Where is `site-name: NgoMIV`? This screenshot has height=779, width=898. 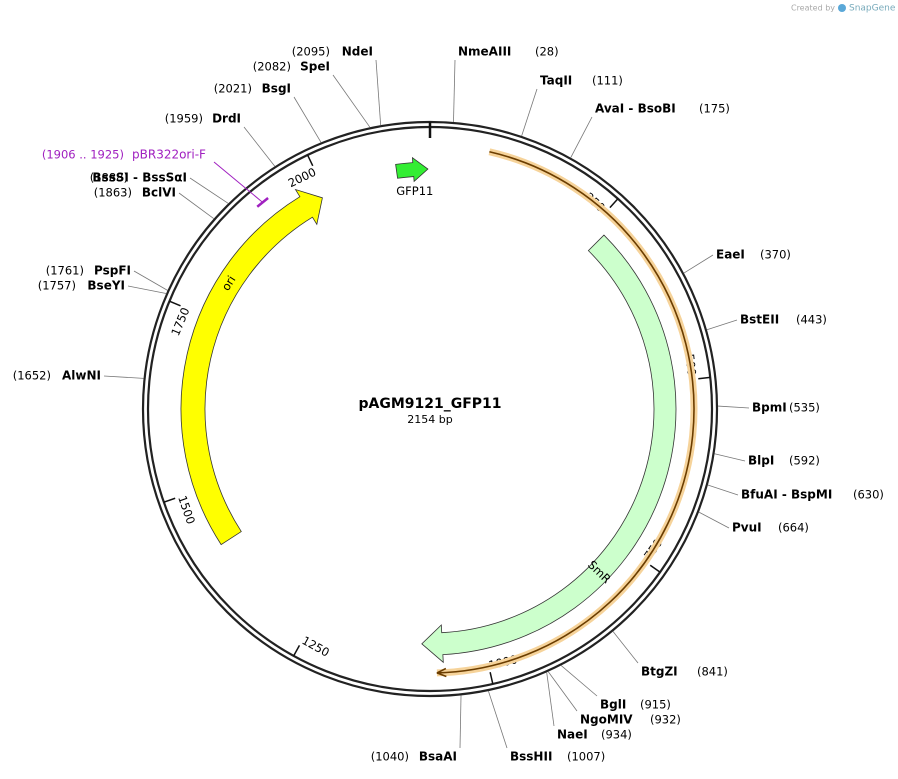
site-name: NgoMIV is located at coordinates (606, 720).